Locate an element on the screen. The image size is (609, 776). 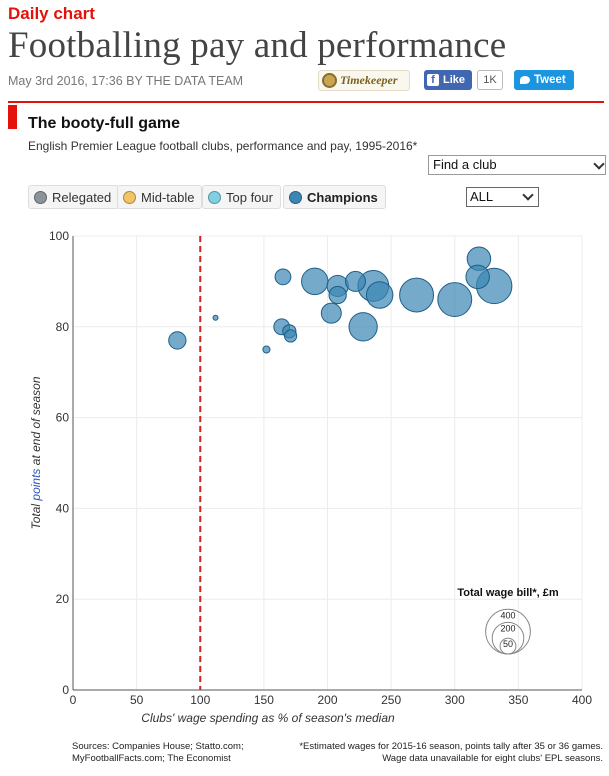
sources-line-2: MyFootballFacts.com; The Economist is located at coordinates (151, 758).